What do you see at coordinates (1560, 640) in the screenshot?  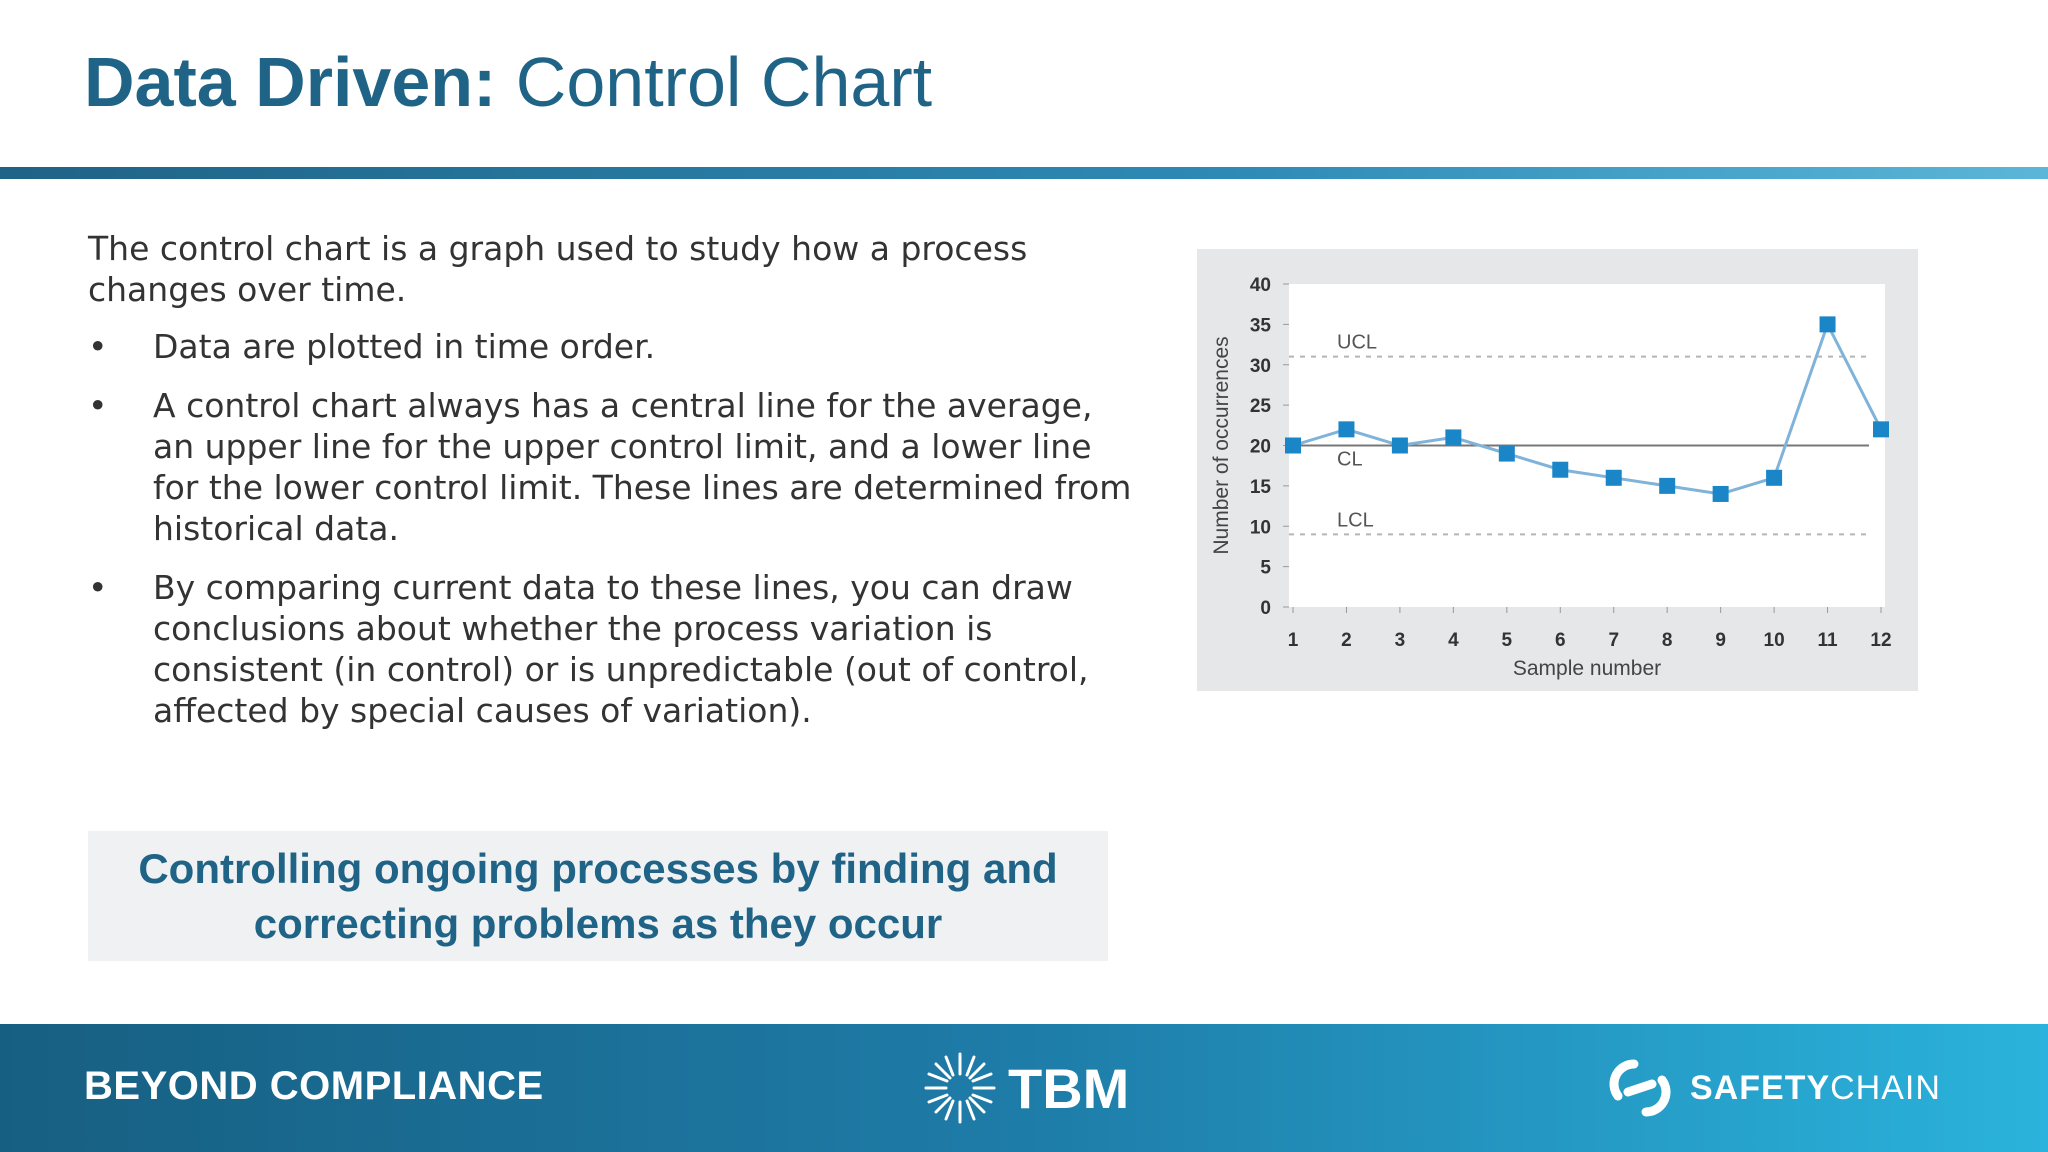 I see `x-tick-label: 6` at bounding box center [1560, 640].